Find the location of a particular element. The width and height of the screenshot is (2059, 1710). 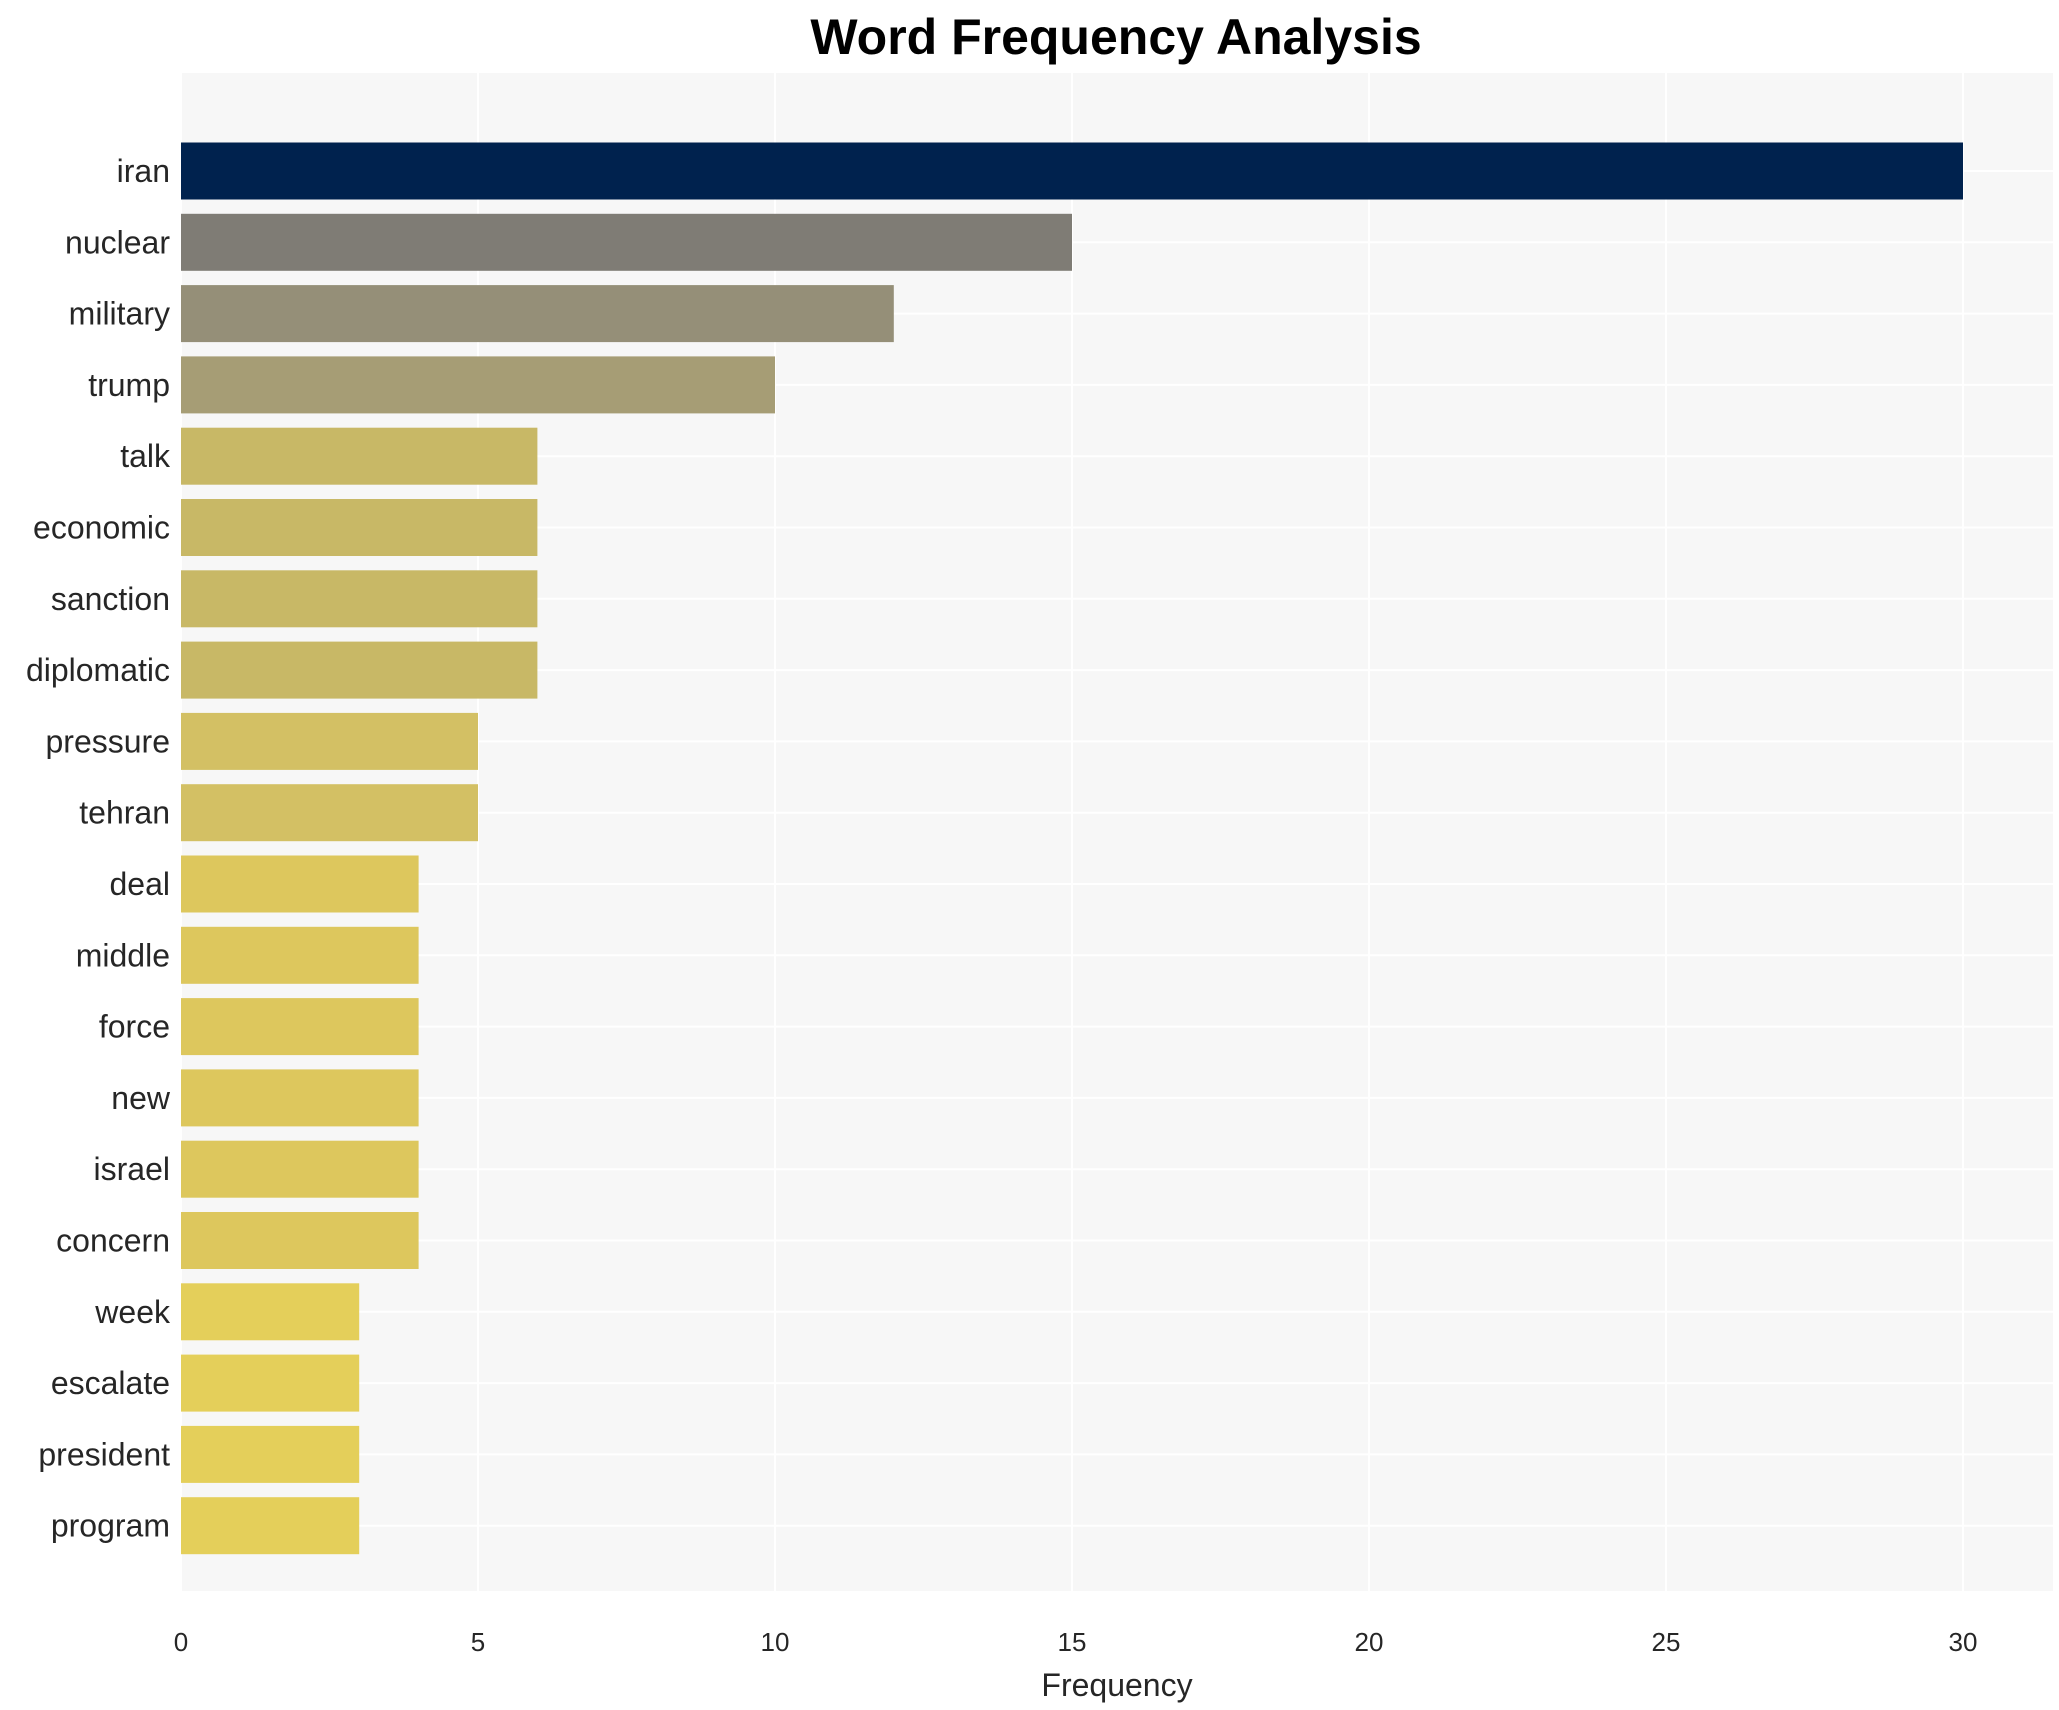

bar-president is located at coordinates (270, 1454).